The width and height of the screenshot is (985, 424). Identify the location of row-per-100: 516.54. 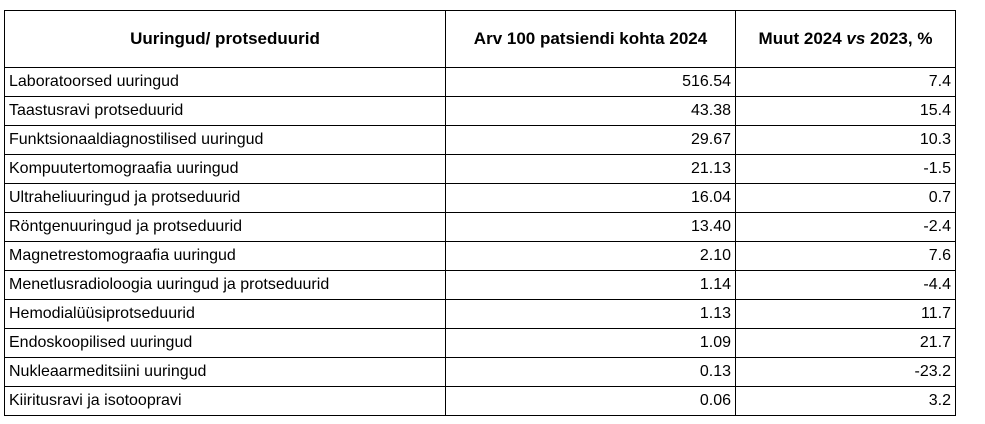
(590, 82).